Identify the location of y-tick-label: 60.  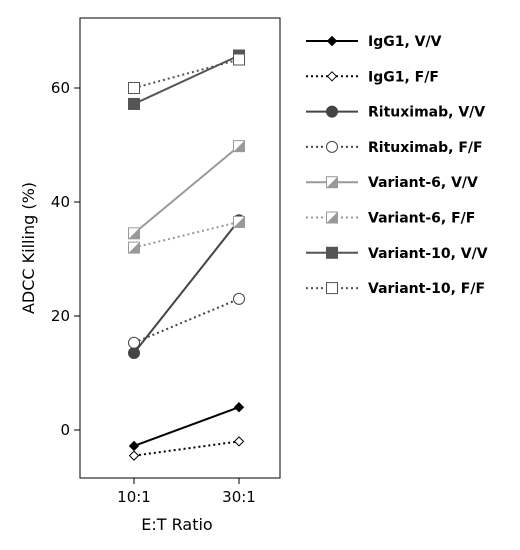
(60, 88).